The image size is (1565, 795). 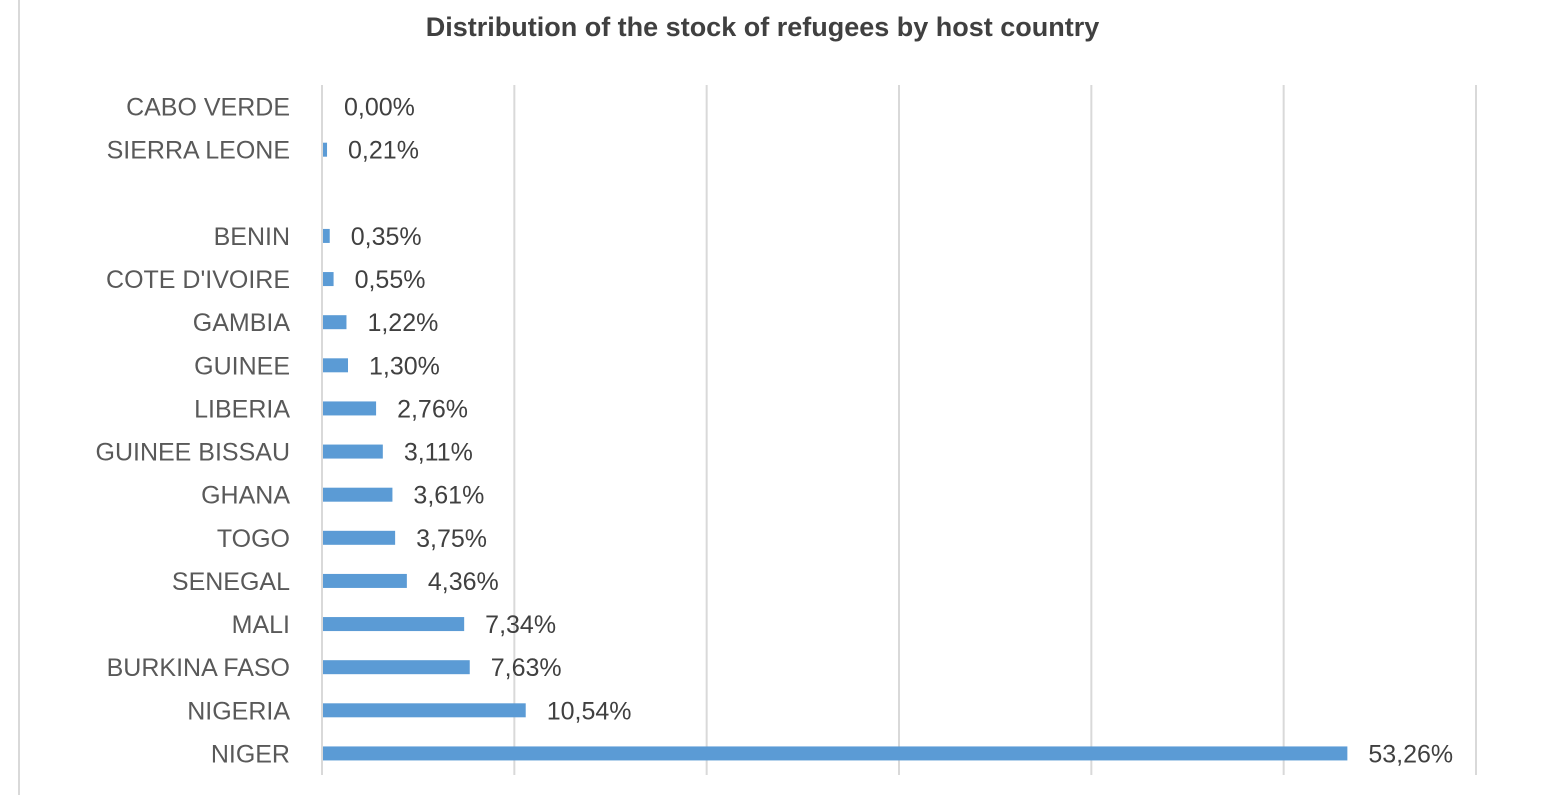 What do you see at coordinates (242, 409) in the screenshot?
I see `category-label: LIBERIA` at bounding box center [242, 409].